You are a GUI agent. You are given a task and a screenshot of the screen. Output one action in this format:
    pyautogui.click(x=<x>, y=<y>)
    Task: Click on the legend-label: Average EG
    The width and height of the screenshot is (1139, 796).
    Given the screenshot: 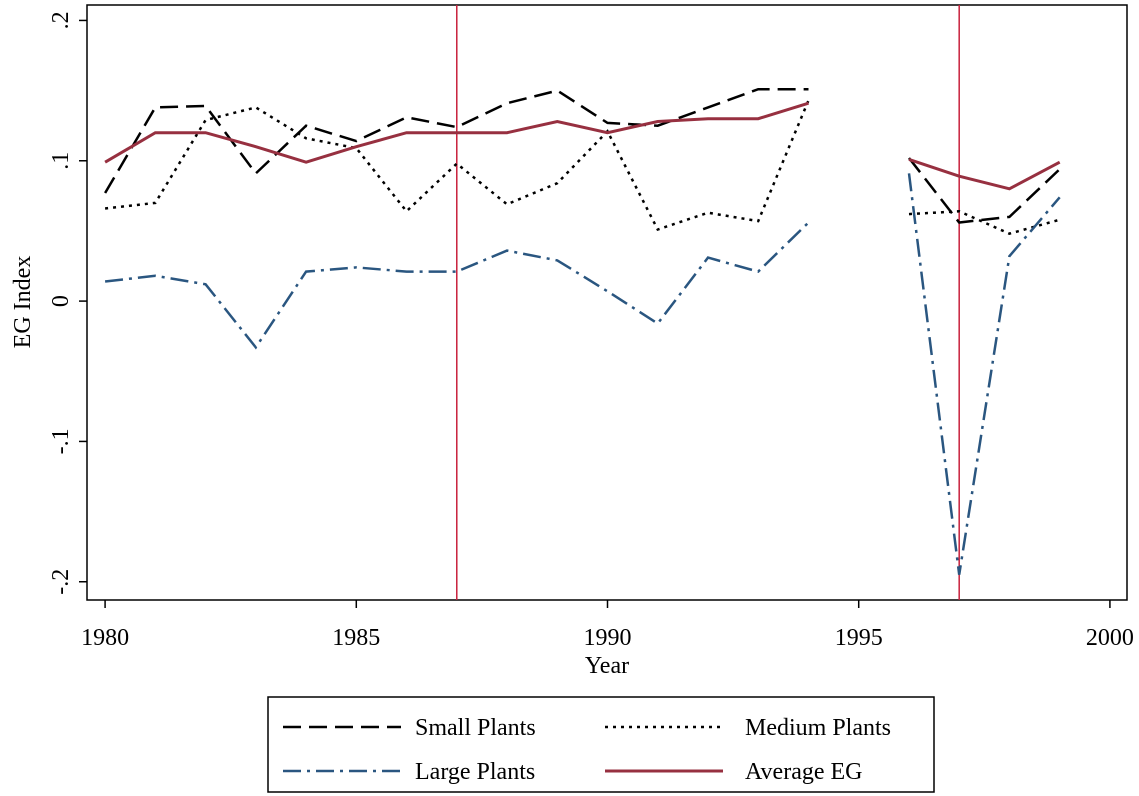 What is the action you would take?
    pyautogui.click(x=804, y=772)
    